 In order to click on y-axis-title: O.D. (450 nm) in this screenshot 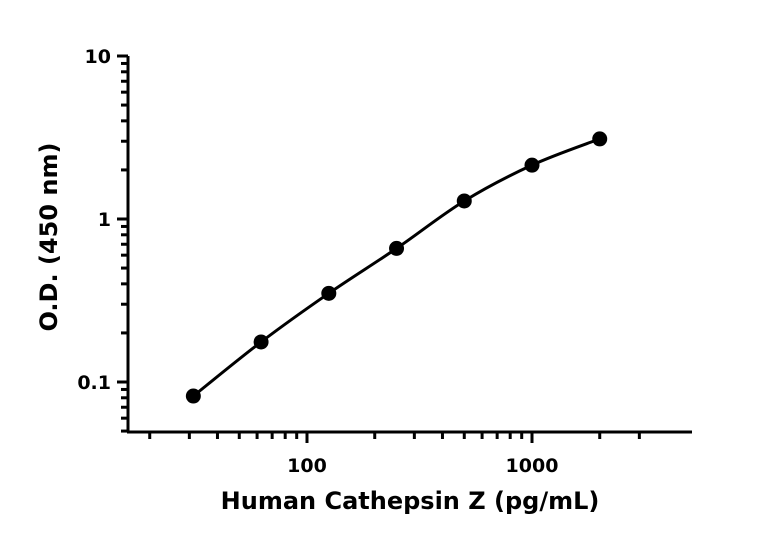, I will do `click(49, 237)`.